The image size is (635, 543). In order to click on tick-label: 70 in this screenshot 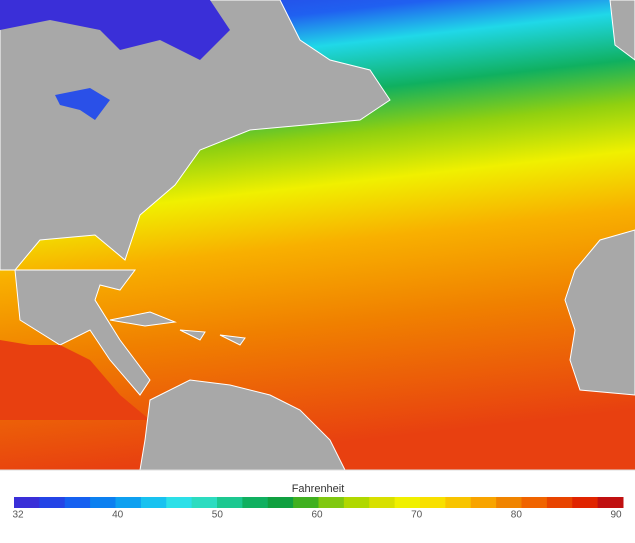, I will do `click(417, 515)`.